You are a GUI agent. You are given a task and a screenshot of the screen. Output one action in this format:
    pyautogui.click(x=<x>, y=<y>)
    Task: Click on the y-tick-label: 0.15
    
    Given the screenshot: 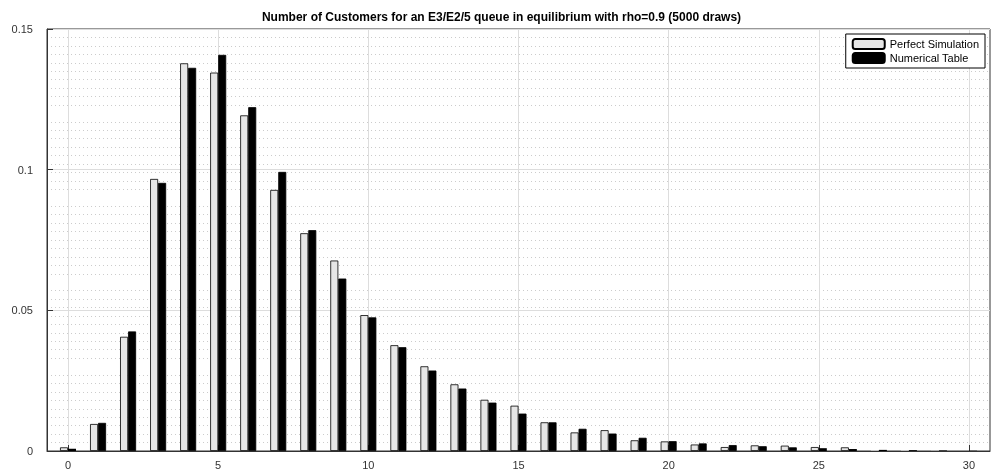 What is the action you would take?
    pyautogui.click(x=22, y=29)
    